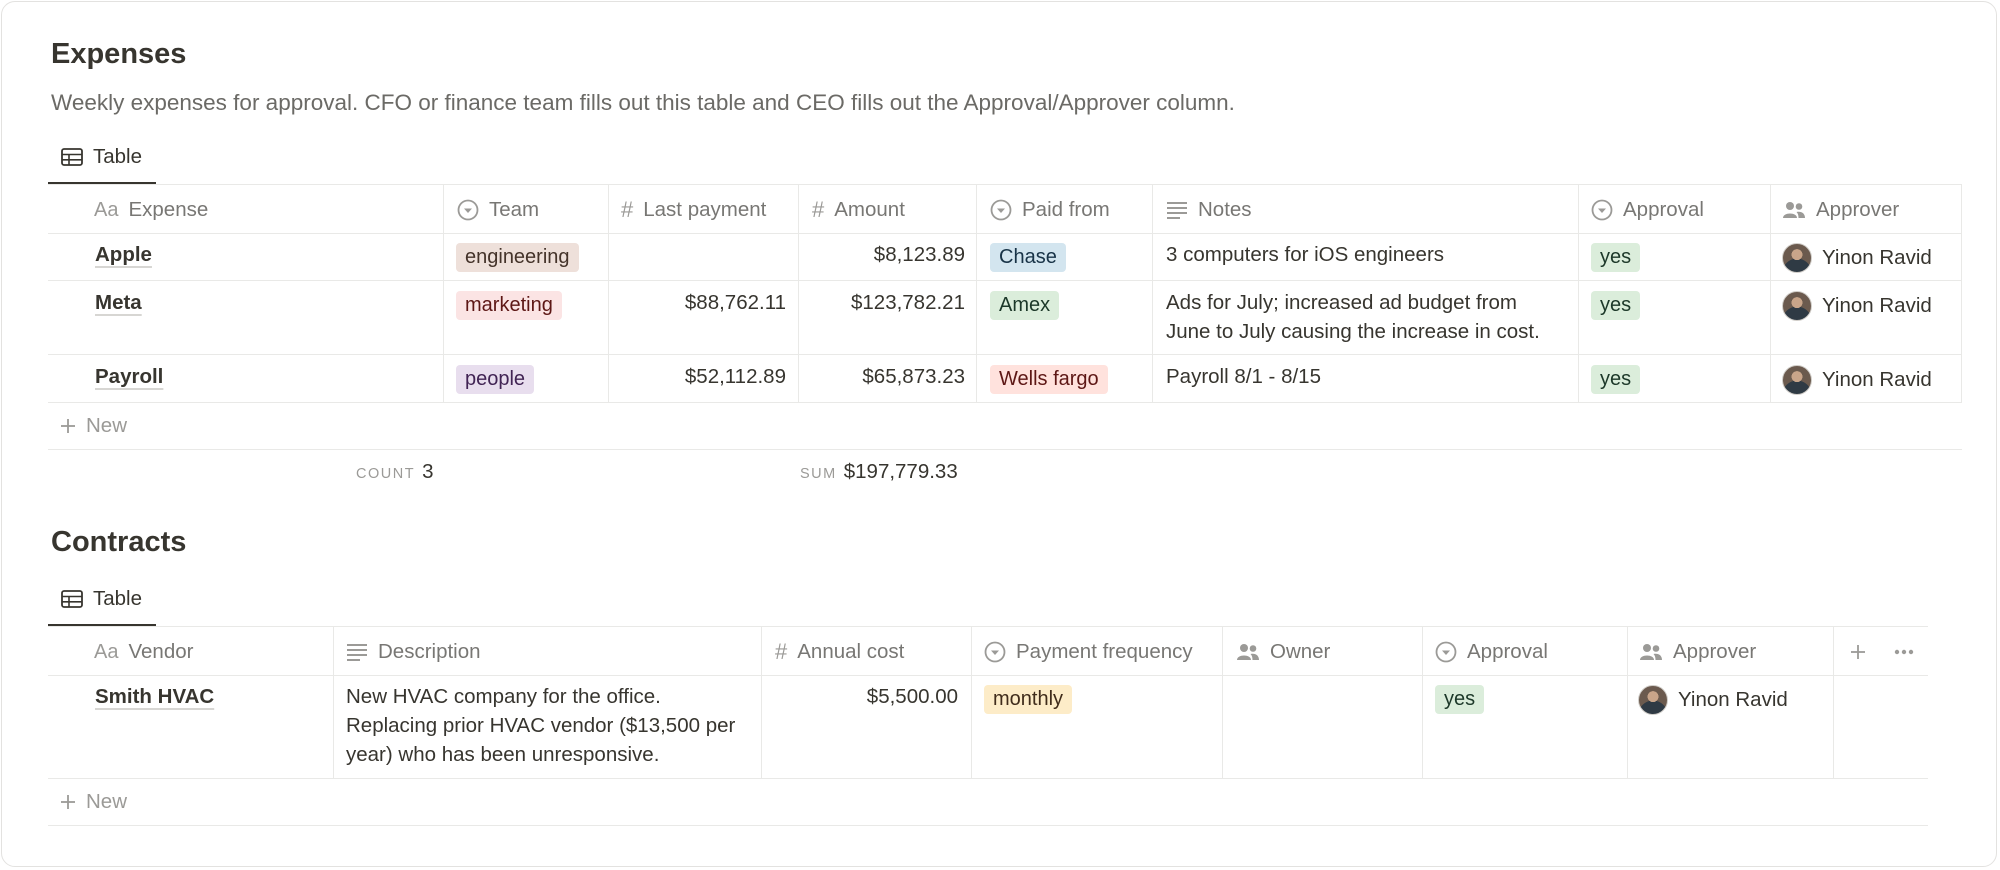  What do you see at coordinates (912, 696) in the screenshot?
I see `annual-cost-cell: $5,500.00` at bounding box center [912, 696].